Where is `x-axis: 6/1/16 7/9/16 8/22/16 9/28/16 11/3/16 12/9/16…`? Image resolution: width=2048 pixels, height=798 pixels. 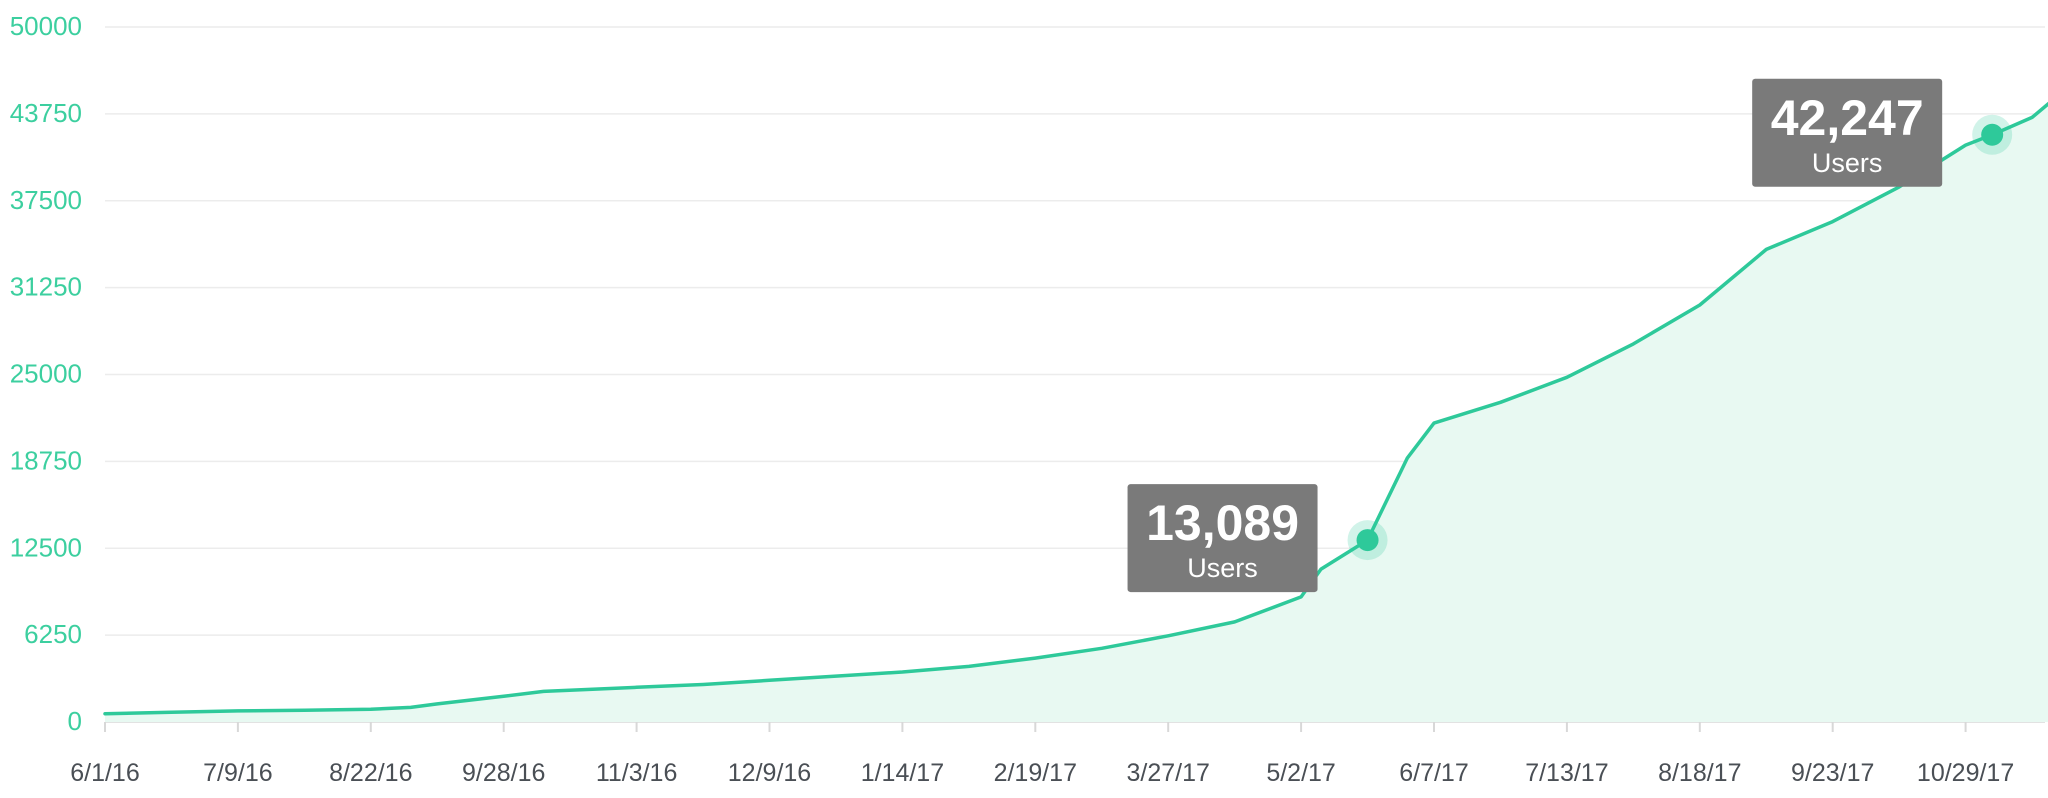
x-axis: 6/1/16 7/9/16 8/22/16 9/28/16 11/3/16 12/9/16… is located at coordinates (1057, 754).